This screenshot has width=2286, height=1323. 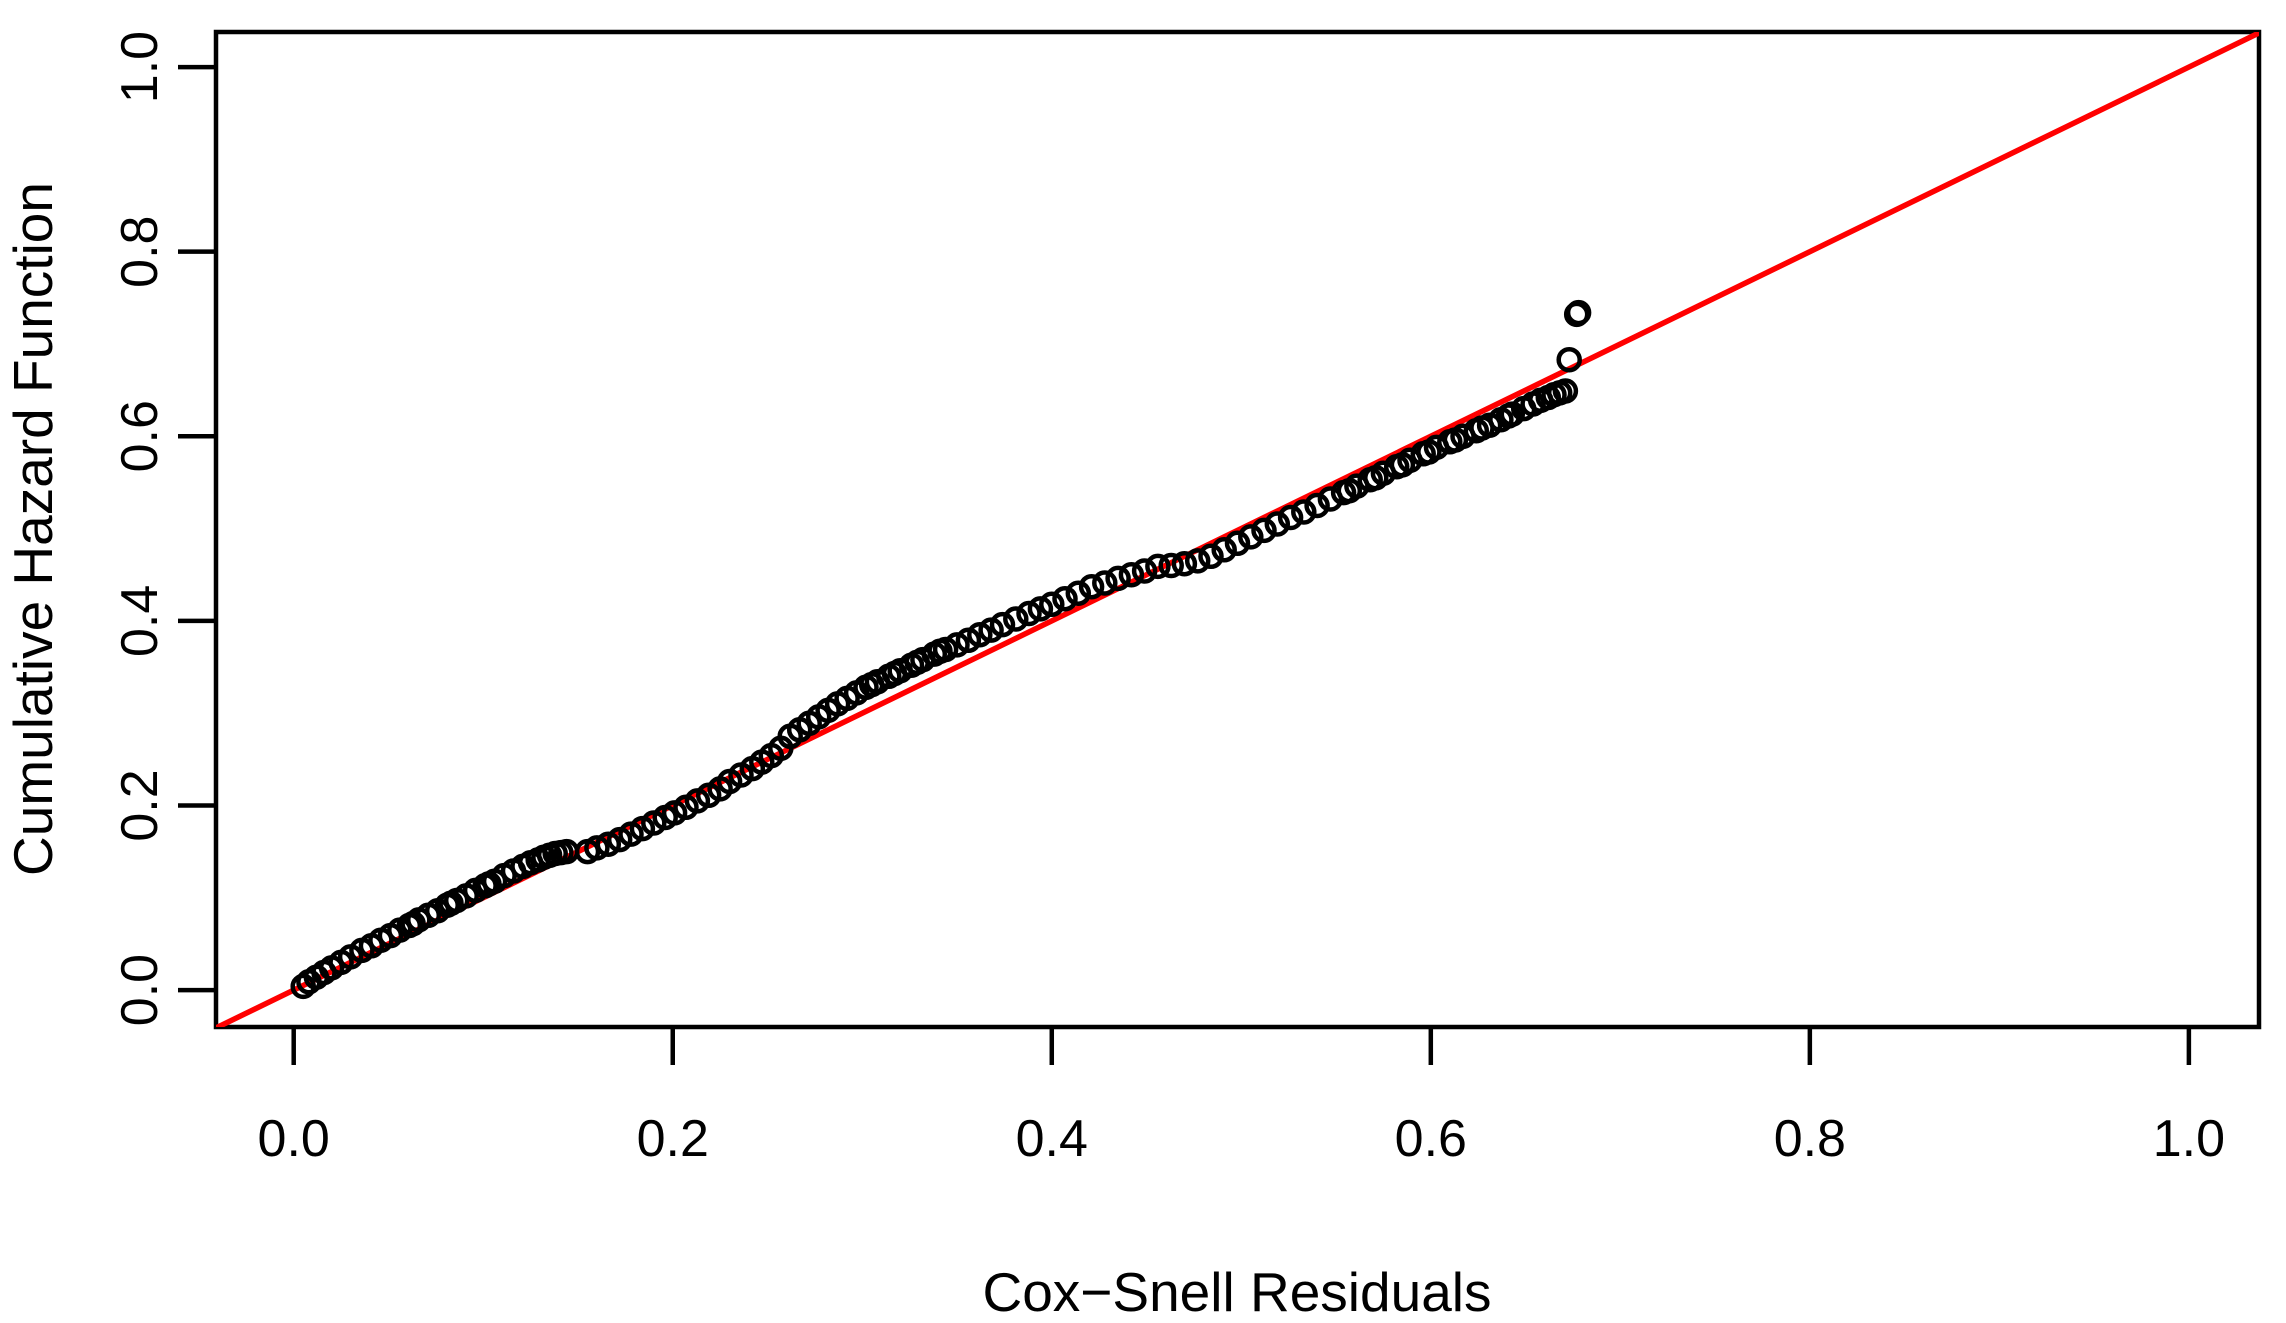 I want to click on x-tick-label-0.8: 0.8, so click(x=1810, y=1139).